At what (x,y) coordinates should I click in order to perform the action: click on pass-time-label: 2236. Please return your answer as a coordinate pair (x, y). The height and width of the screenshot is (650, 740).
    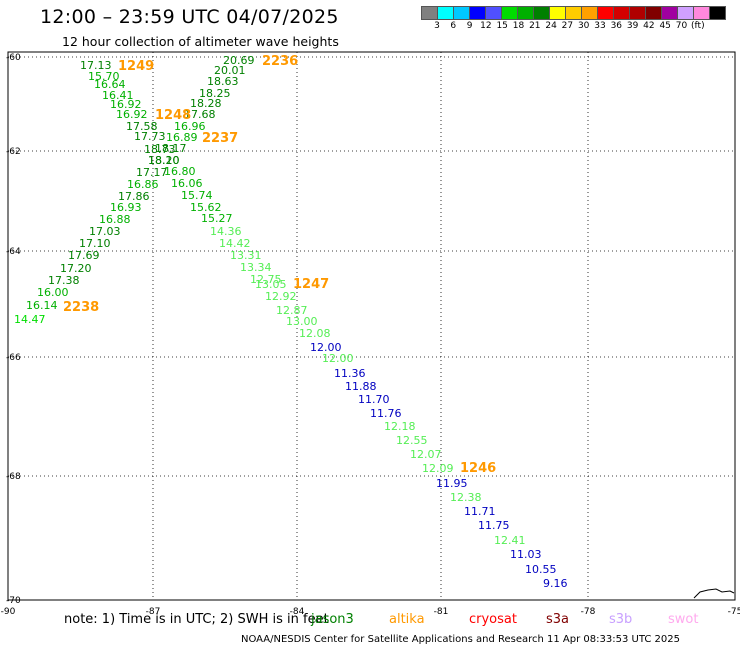
    Looking at the image, I should click on (280, 61).